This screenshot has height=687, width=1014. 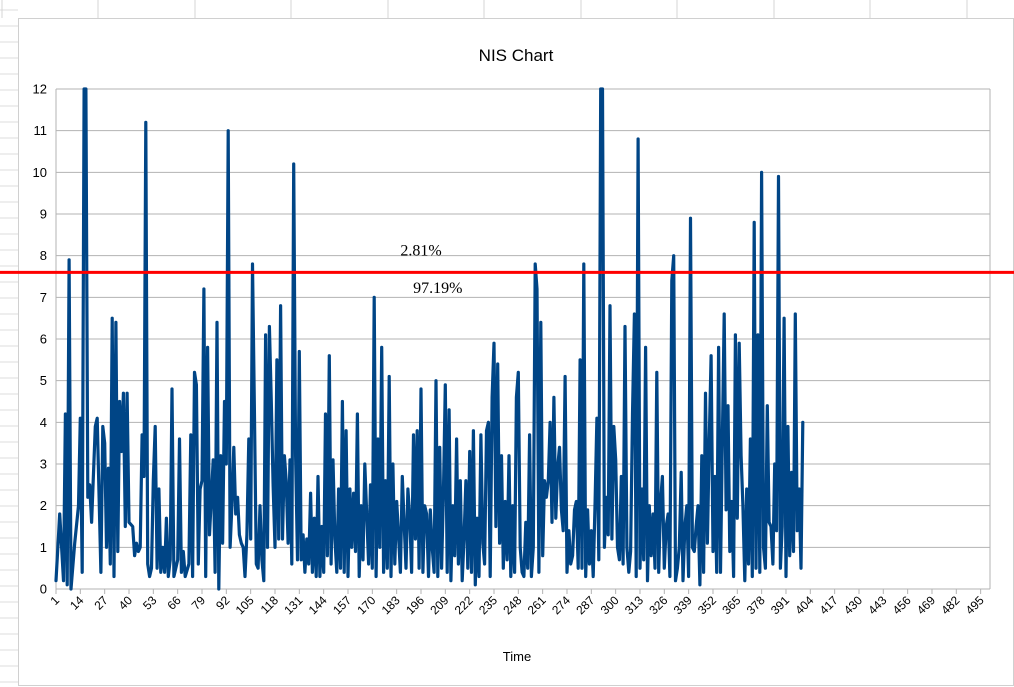 What do you see at coordinates (537, 605) in the screenshot?
I see `x-tick-label: 261` at bounding box center [537, 605].